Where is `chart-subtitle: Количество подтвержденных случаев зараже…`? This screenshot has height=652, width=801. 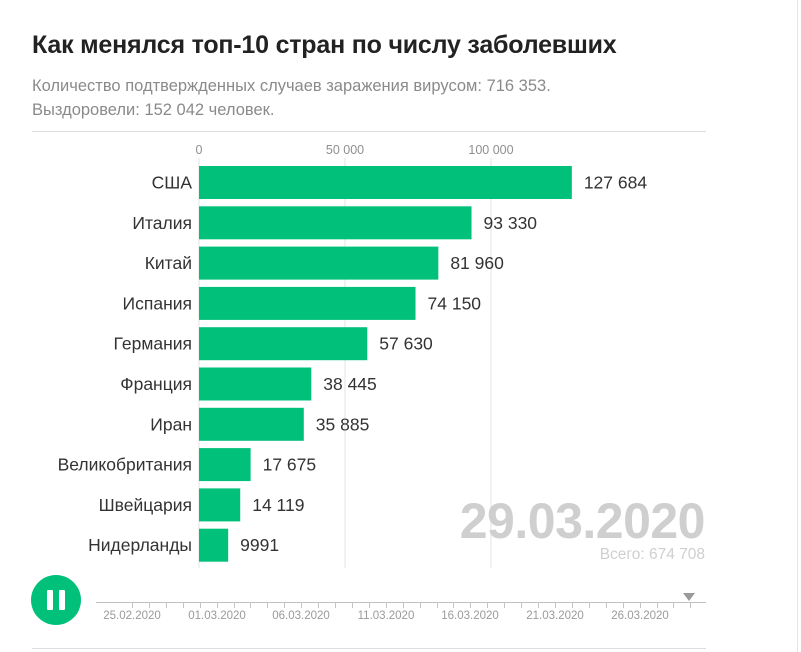
chart-subtitle: Количество подтвержденных случаев зараже… is located at coordinates (291, 98).